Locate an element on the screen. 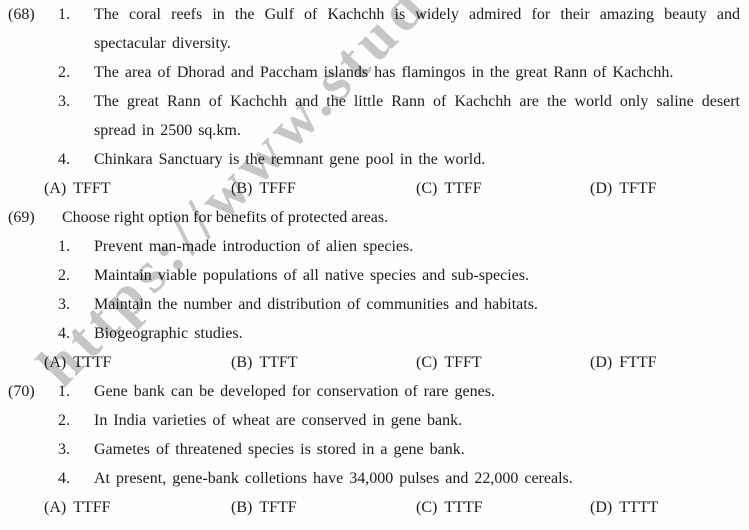 This screenshot has width=749, height=530. option-a: (A) TFFT is located at coordinates (77, 188).